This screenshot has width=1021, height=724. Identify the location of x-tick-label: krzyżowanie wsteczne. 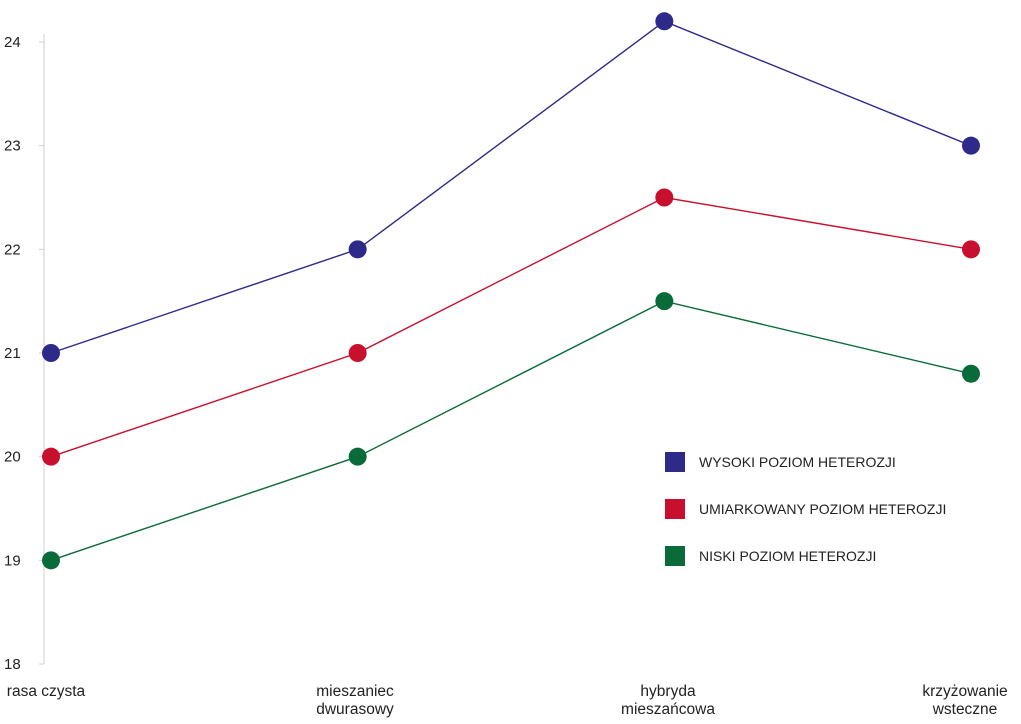
(964, 700).